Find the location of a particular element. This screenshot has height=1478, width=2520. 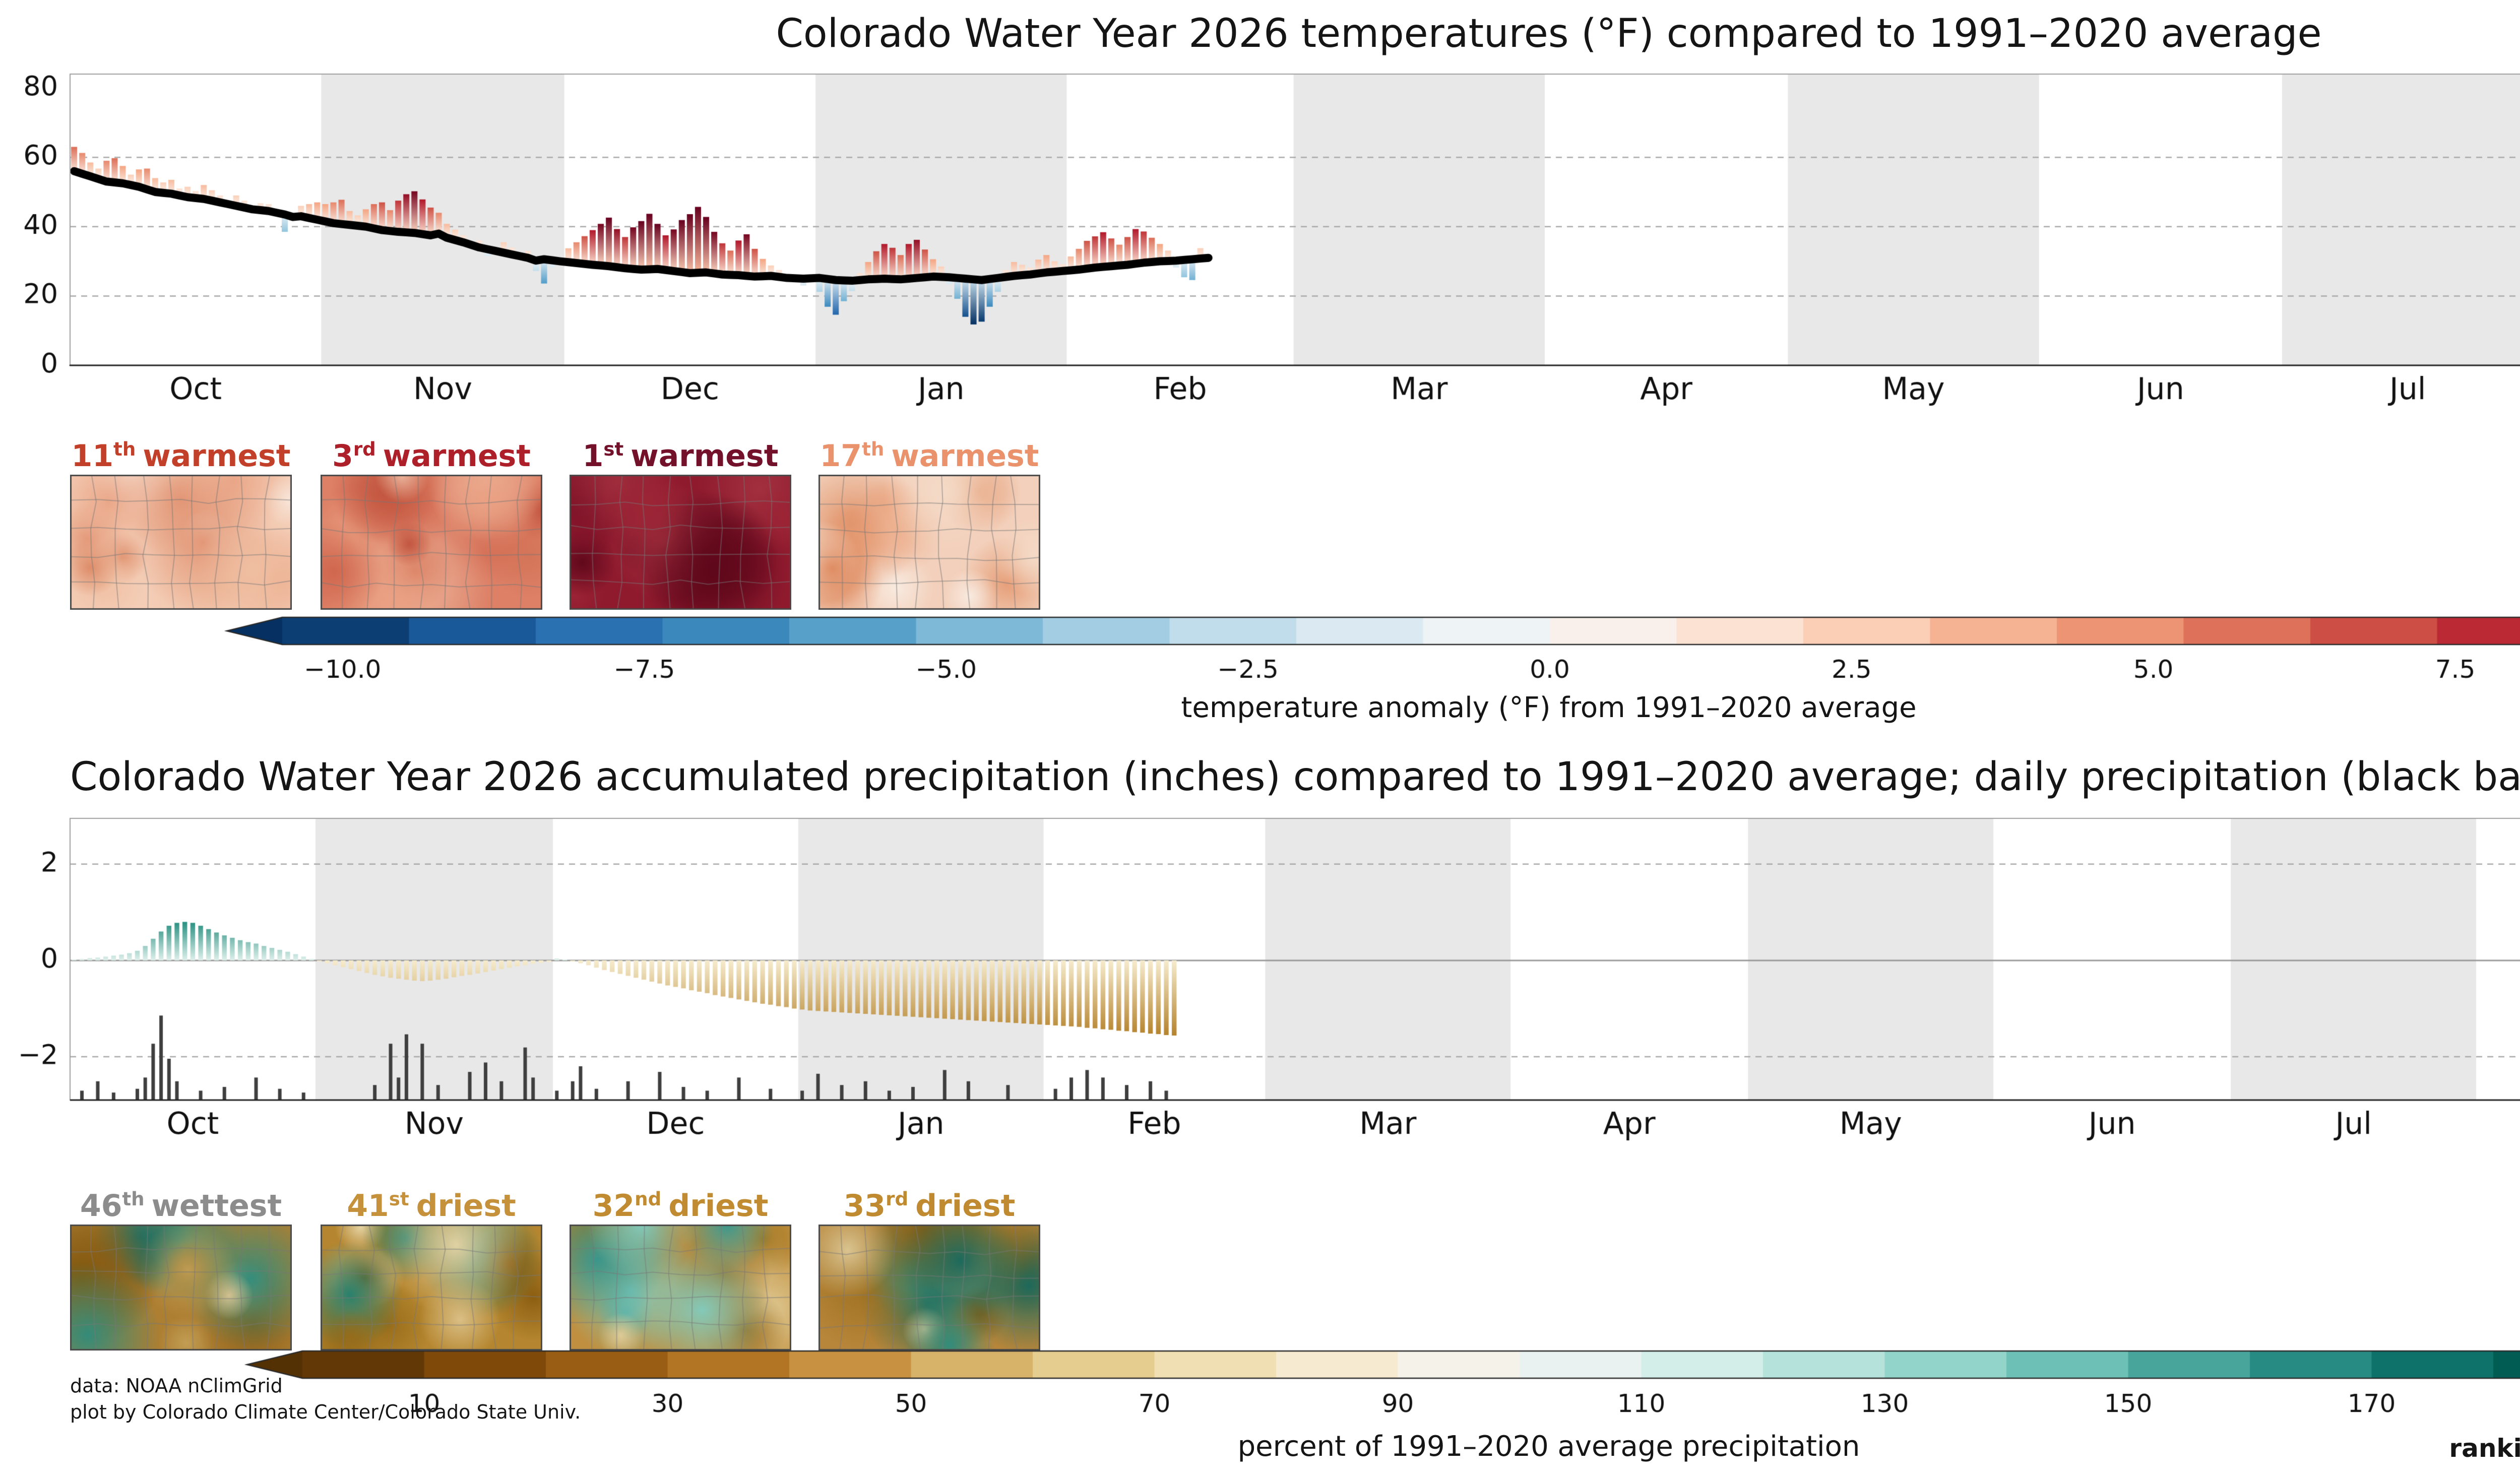

map-cell-nov-temp: 3rd warmest is located at coordinates (432, 520).